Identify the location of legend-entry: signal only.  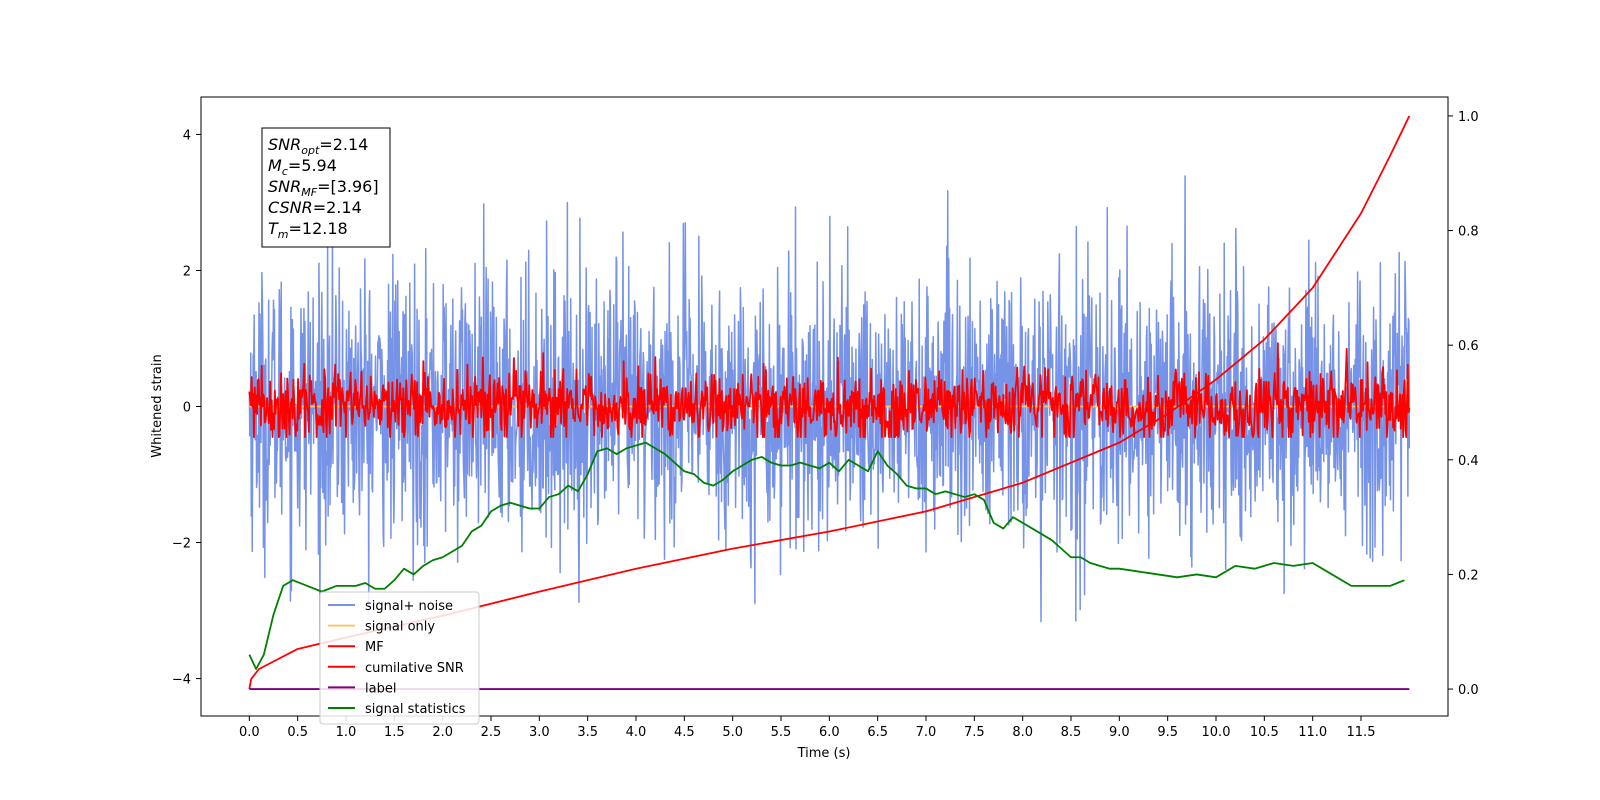
(381, 627).